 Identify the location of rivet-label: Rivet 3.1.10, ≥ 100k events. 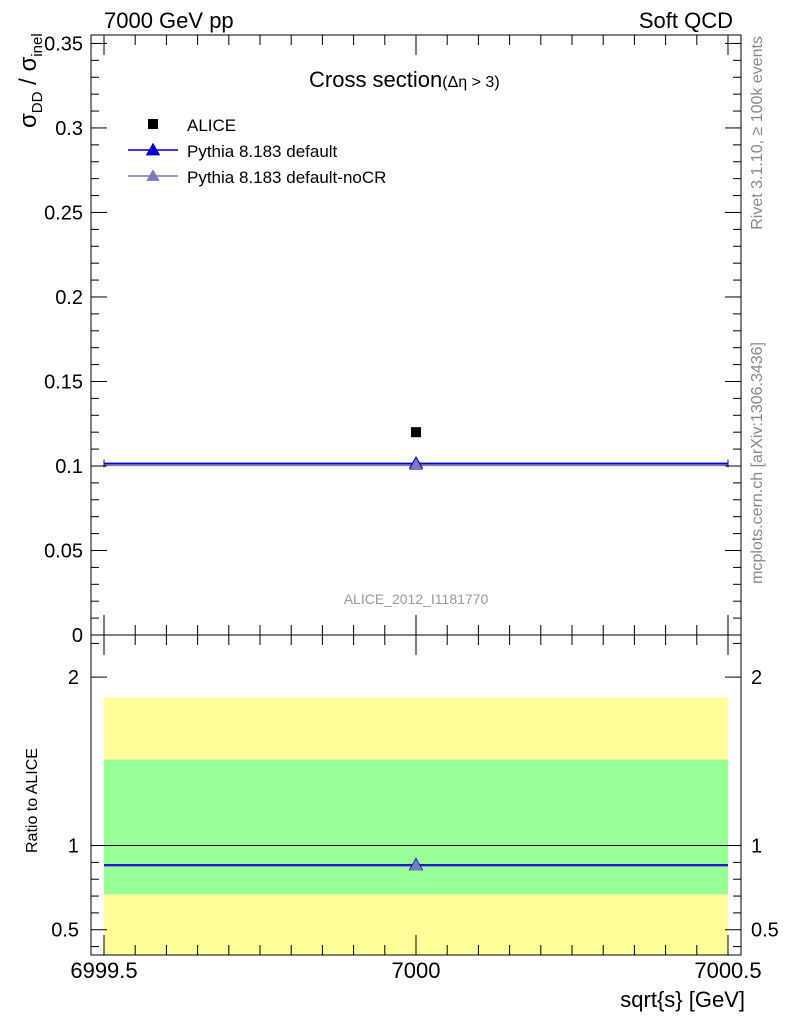
(757, 133).